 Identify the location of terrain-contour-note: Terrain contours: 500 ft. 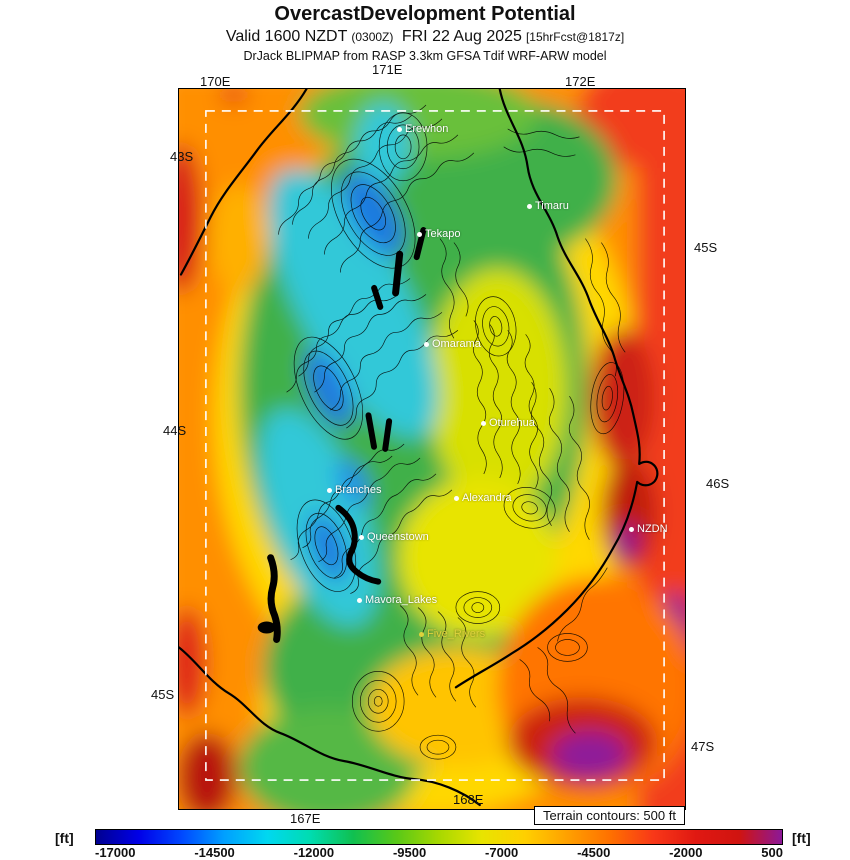
(609, 815).